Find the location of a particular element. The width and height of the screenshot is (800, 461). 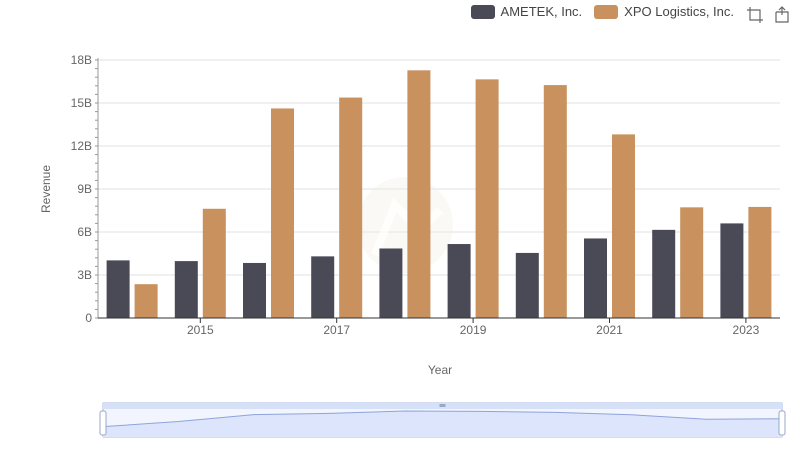

legend-label-xpo: XPO Logistics, Inc. is located at coordinates (679, 11).